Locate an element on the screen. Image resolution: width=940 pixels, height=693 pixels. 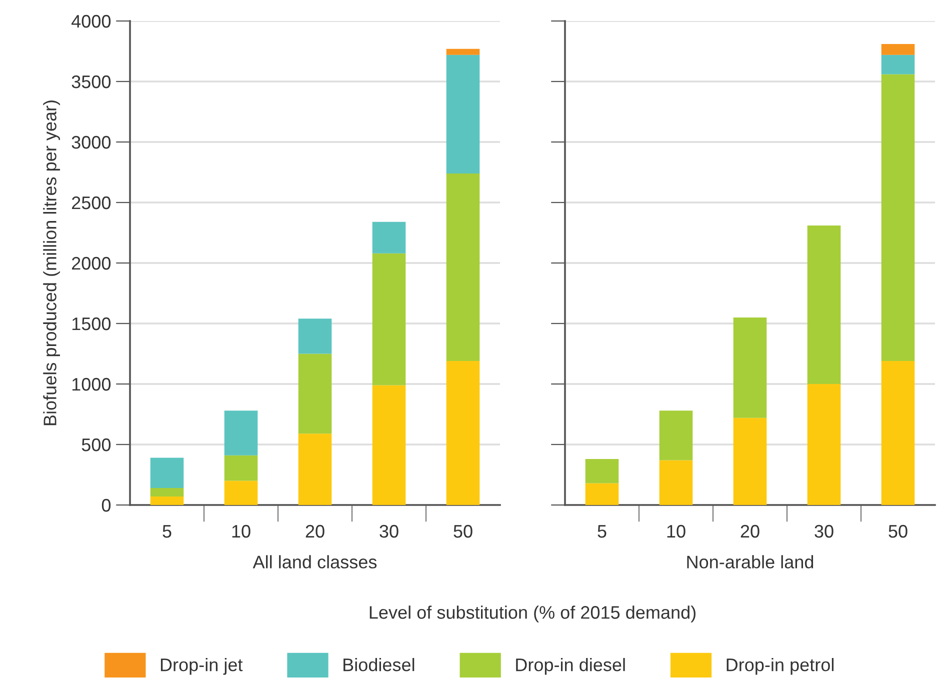
legend-label: Biodiesel is located at coordinates (379, 665).